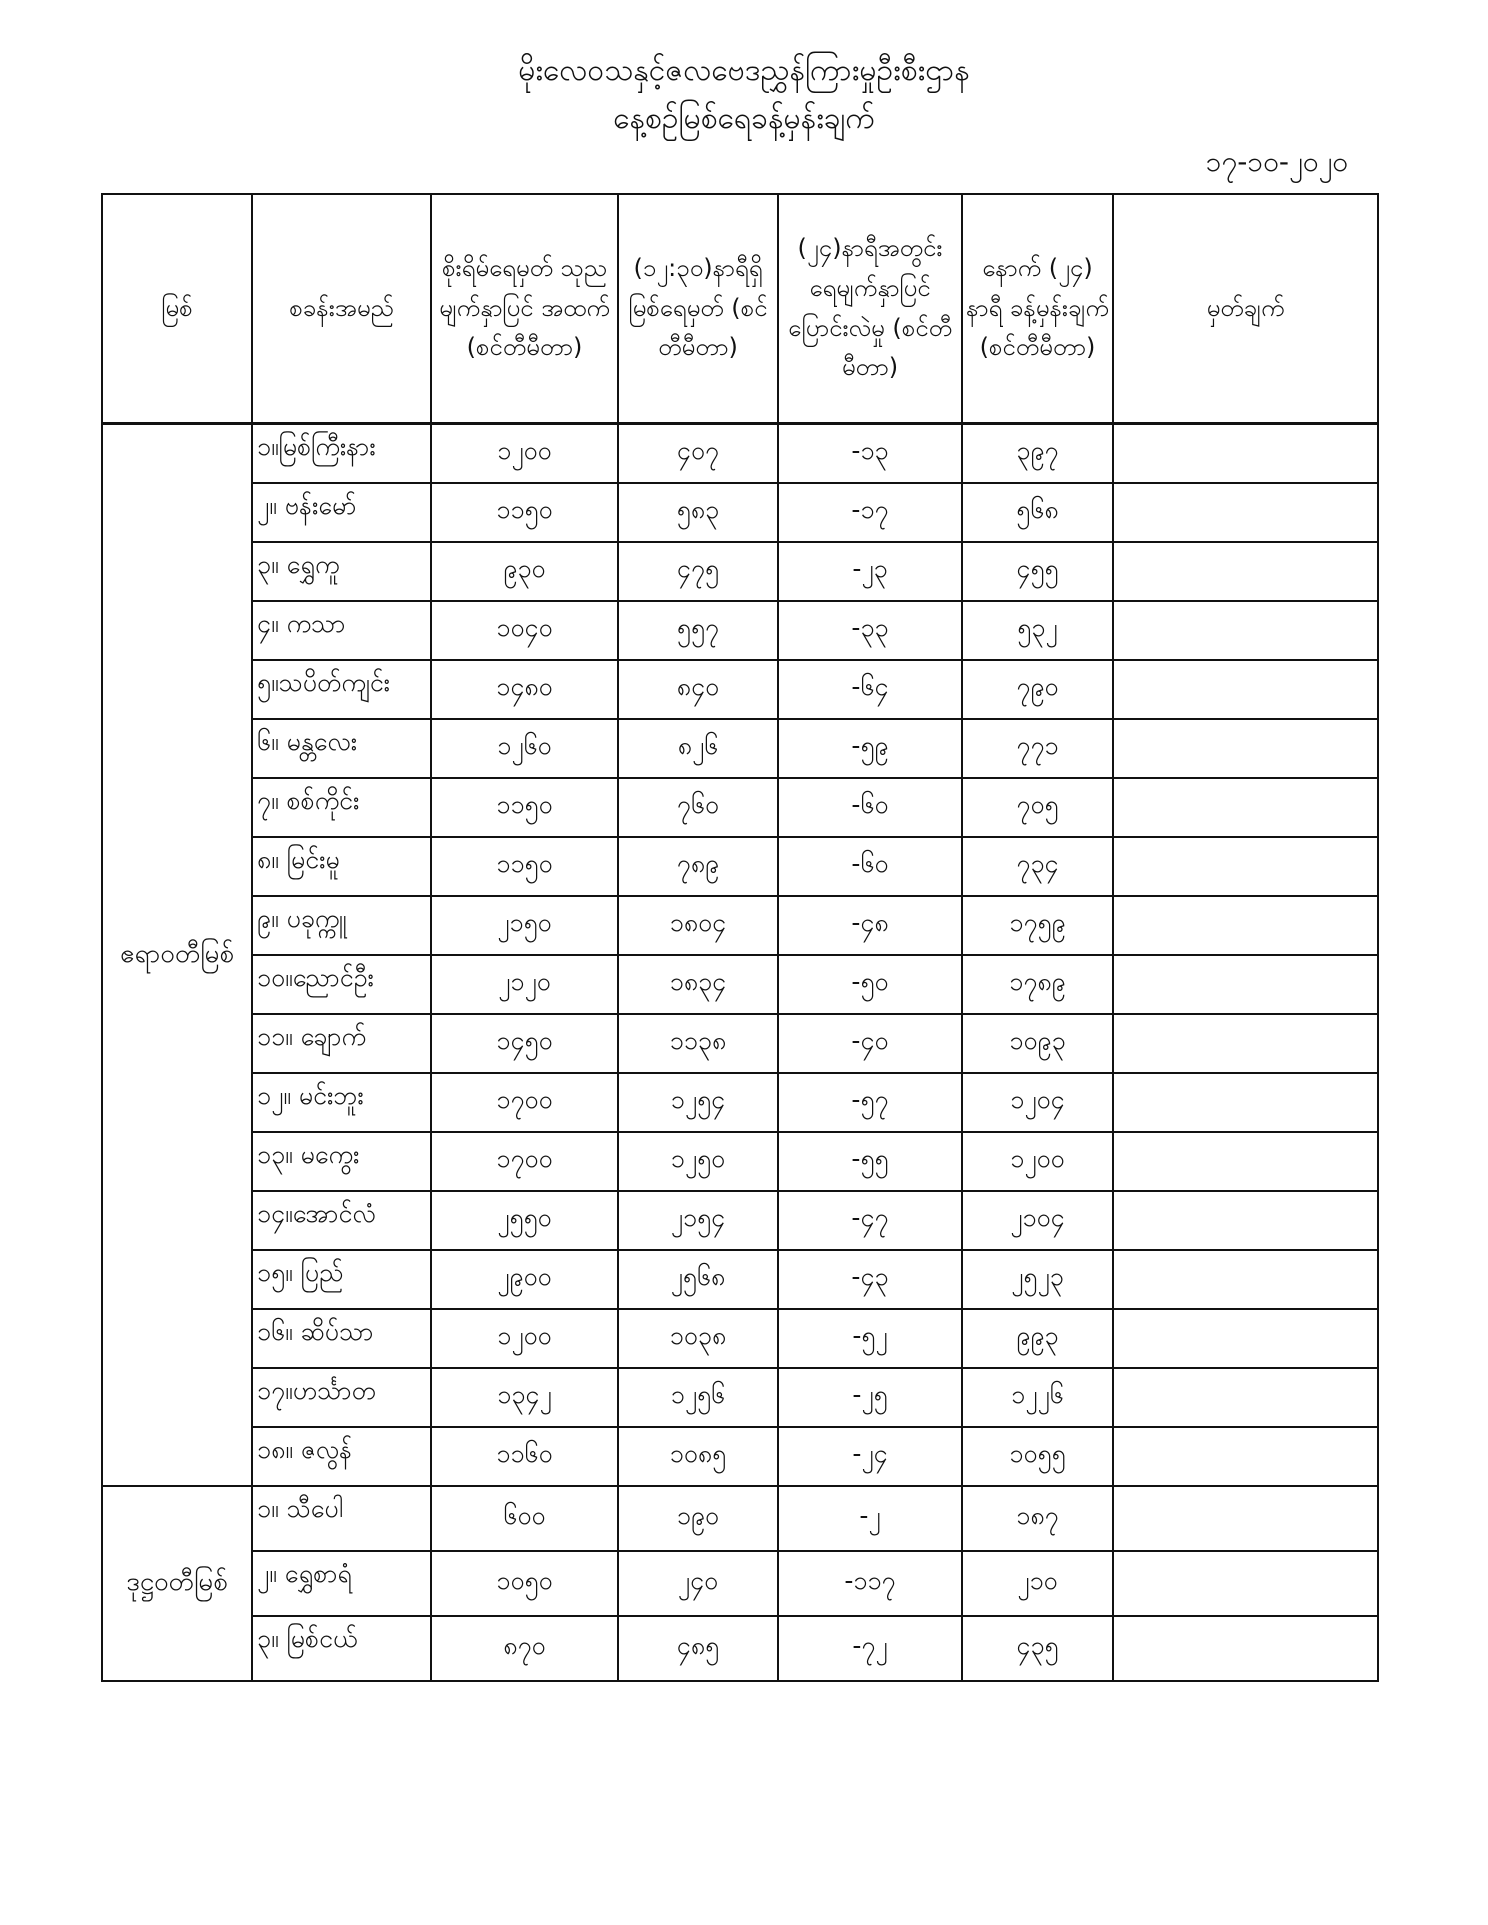 The height and width of the screenshot is (1925, 1488). Describe the element at coordinates (740, 1456) in the screenshot. I see `table-row: ၁၈။ ဇလွန် ၁၁၆၀ ၁၀၈၅ -၂၄ ၁၀၅၅` at that location.